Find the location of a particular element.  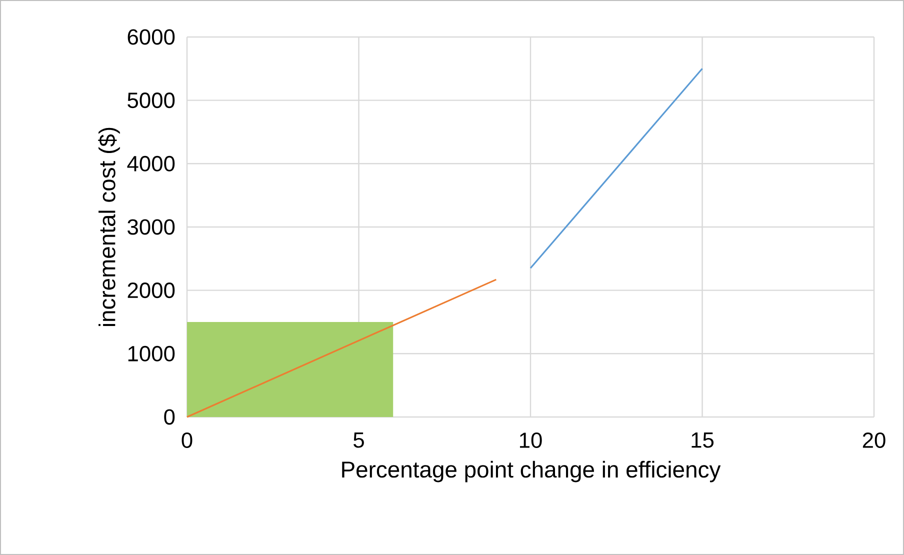

x-axis-title: Percentage point change in efficiency is located at coordinates (531, 471).